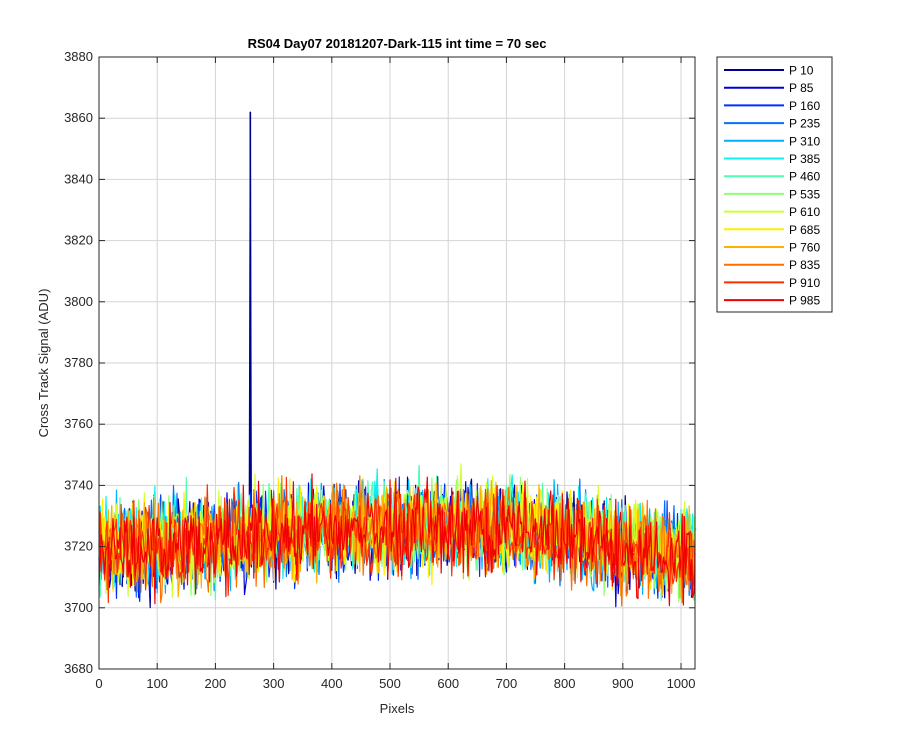 The image size is (900, 750). I want to click on legend-label: P 10, so click(801, 71).